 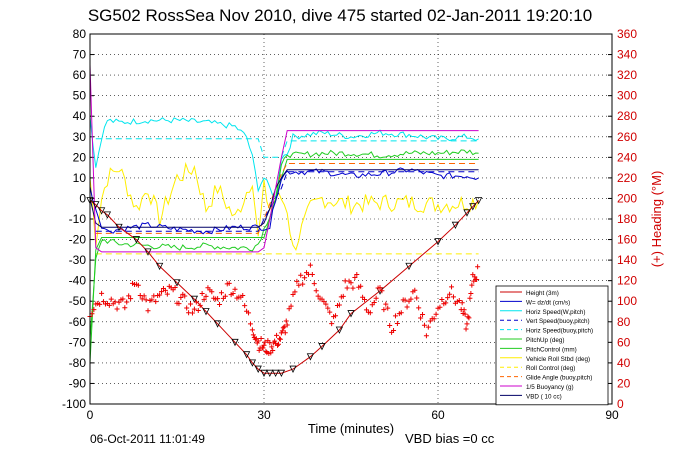 What do you see at coordinates (78, 260) in the screenshot?
I see `y-tick-label: -30` at bounding box center [78, 260].